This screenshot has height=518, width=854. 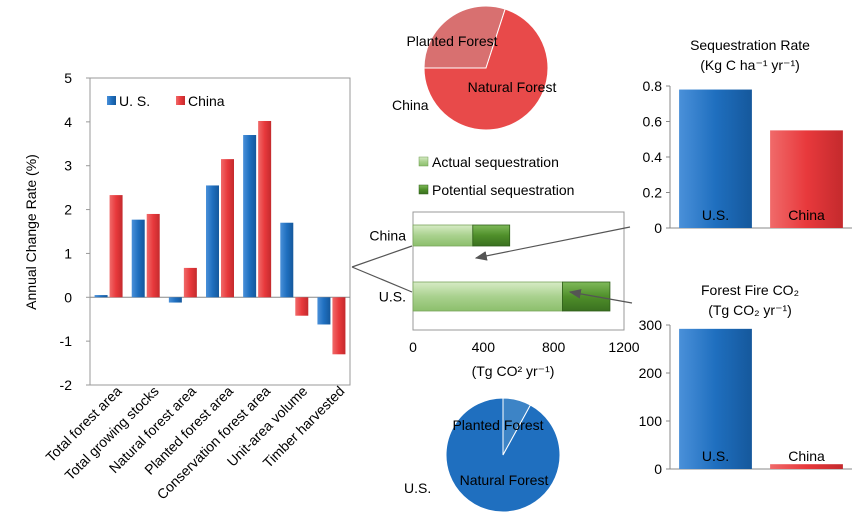 What do you see at coordinates (134, 101) in the screenshot?
I see `legend-label-us: U. S.` at bounding box center [134, 101].